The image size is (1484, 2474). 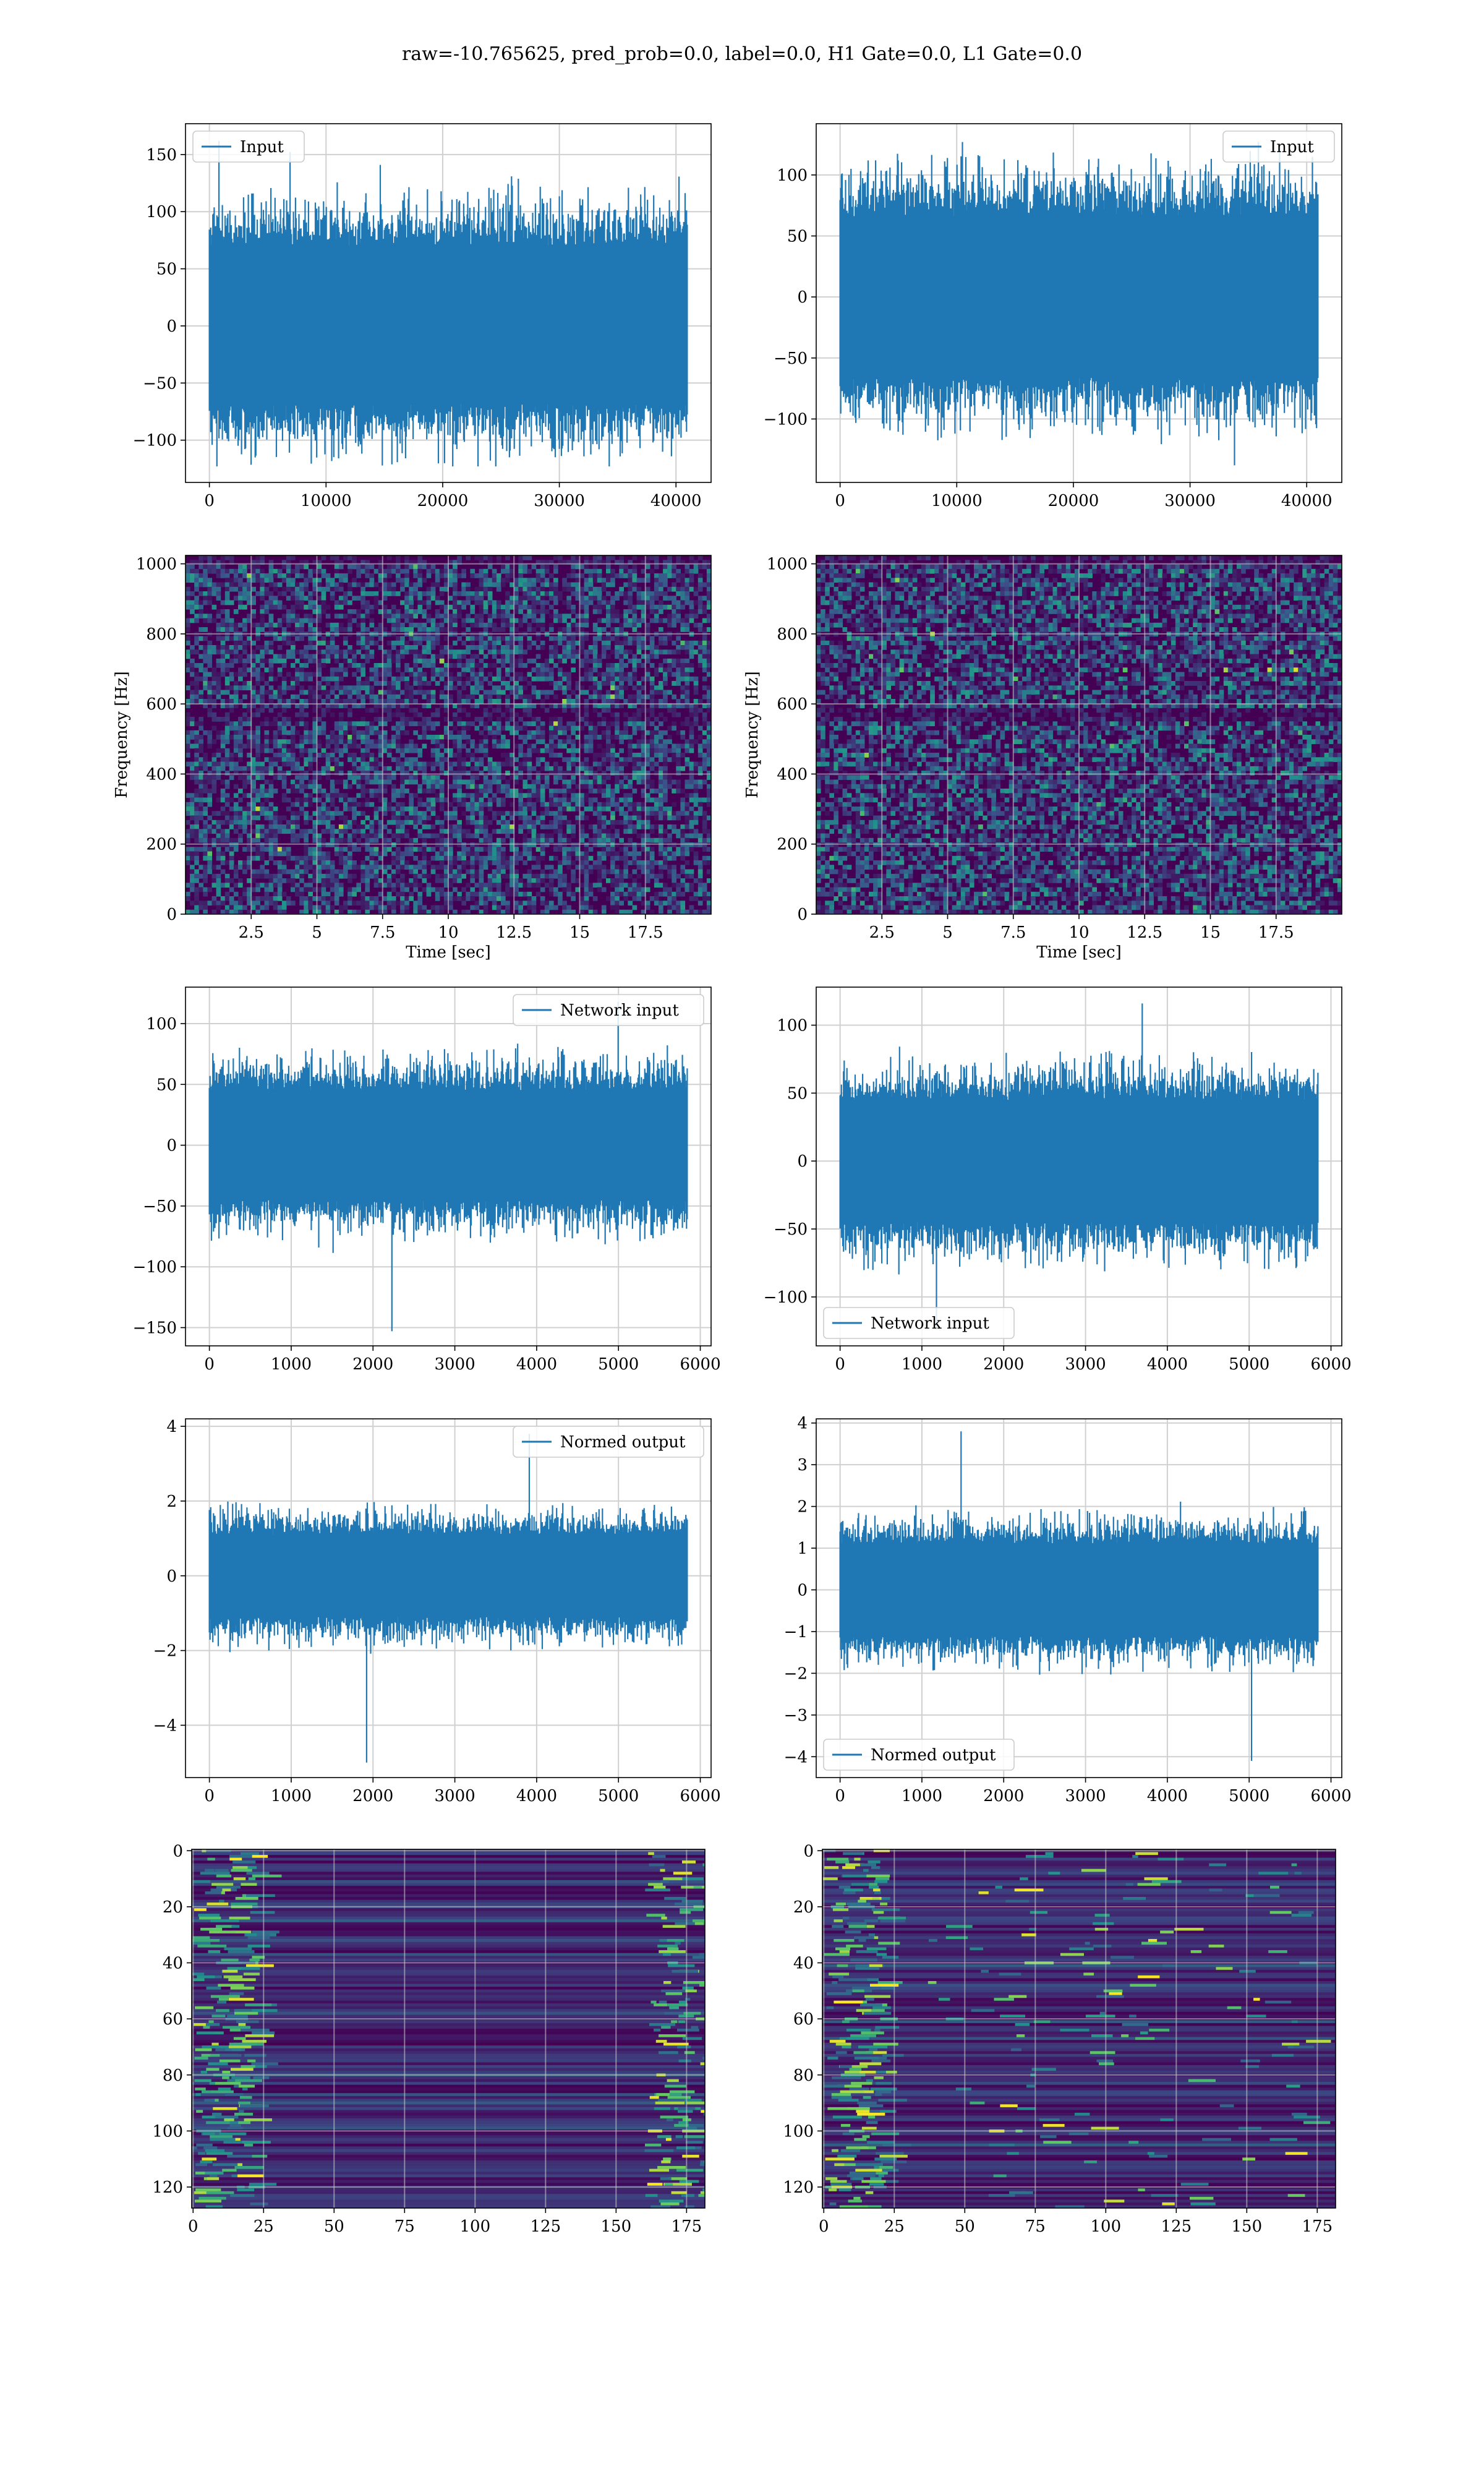 I want to click on panel-features-l1: 0 25 50 75 100 125 150 175 0 20 40 60 80 100 120, so click(x=1059, y=2039).